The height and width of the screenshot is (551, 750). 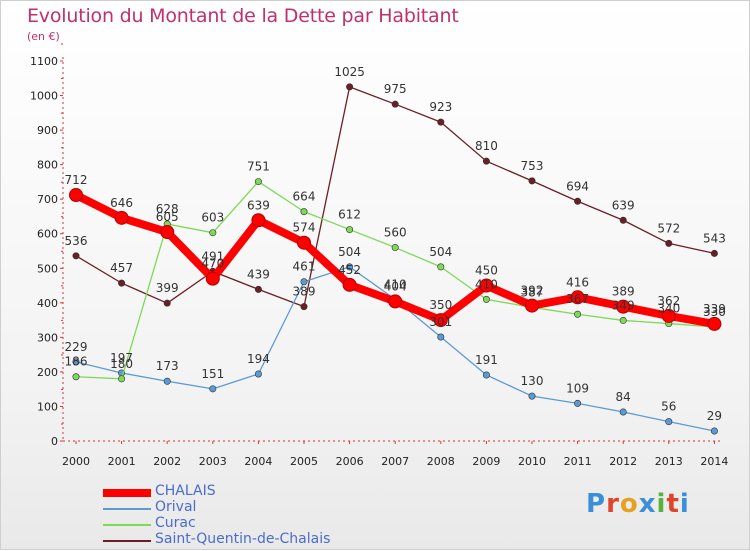 I want to click on data-label: 362, so click(x=668, y=301).